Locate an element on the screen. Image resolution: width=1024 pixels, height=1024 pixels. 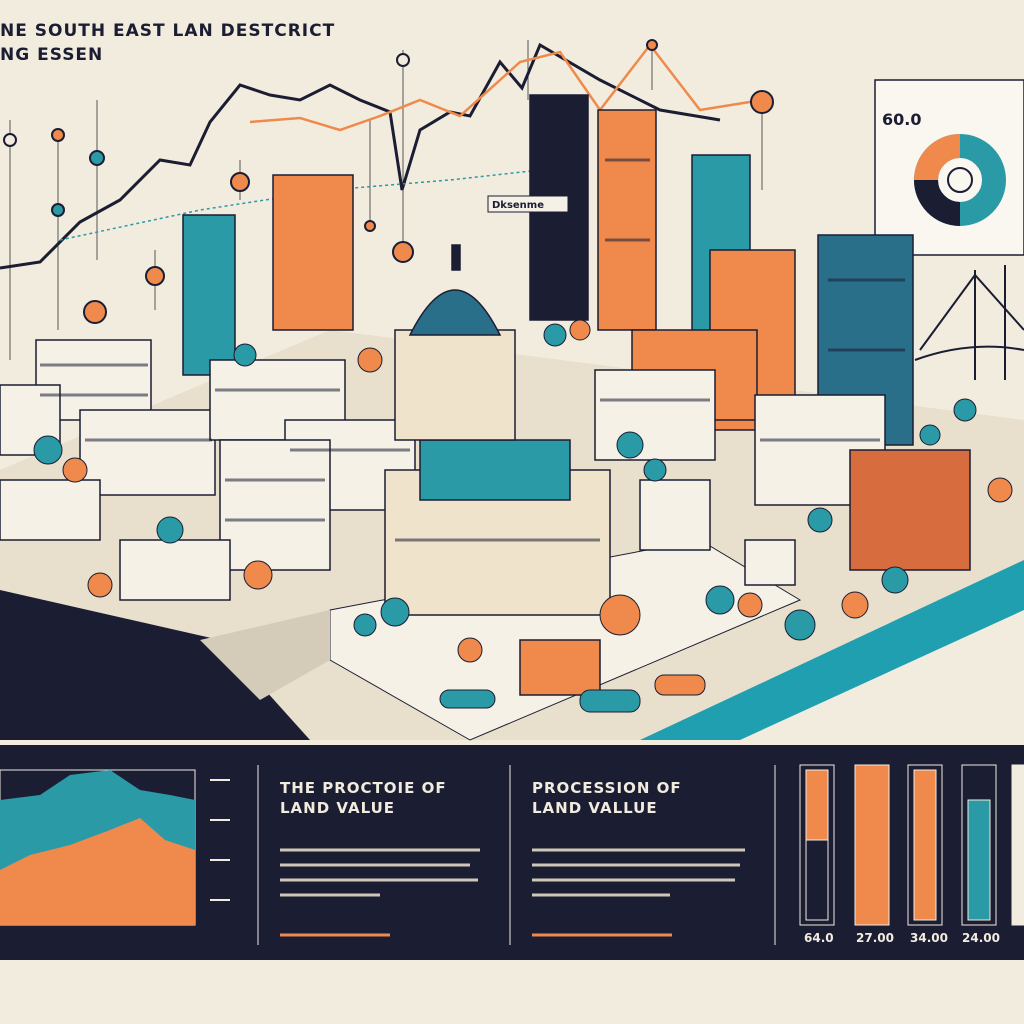
decor-bars is located at coordinates (911, 845).